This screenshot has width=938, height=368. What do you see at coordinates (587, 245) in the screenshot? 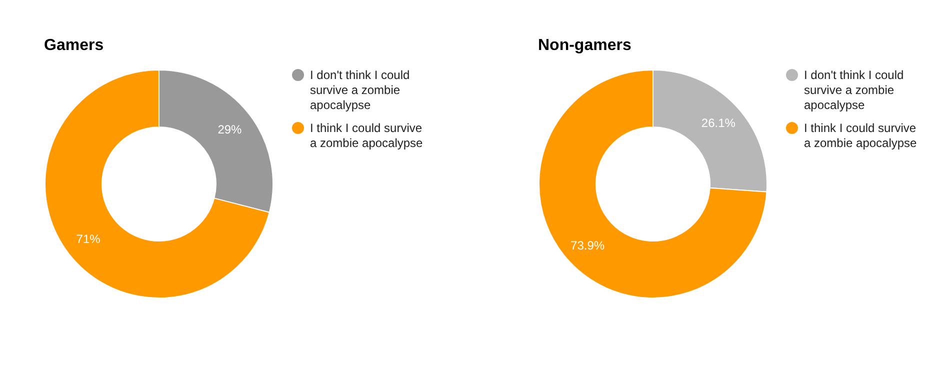
I see `data-label: 73.9%` at bounding box center [587, 245].